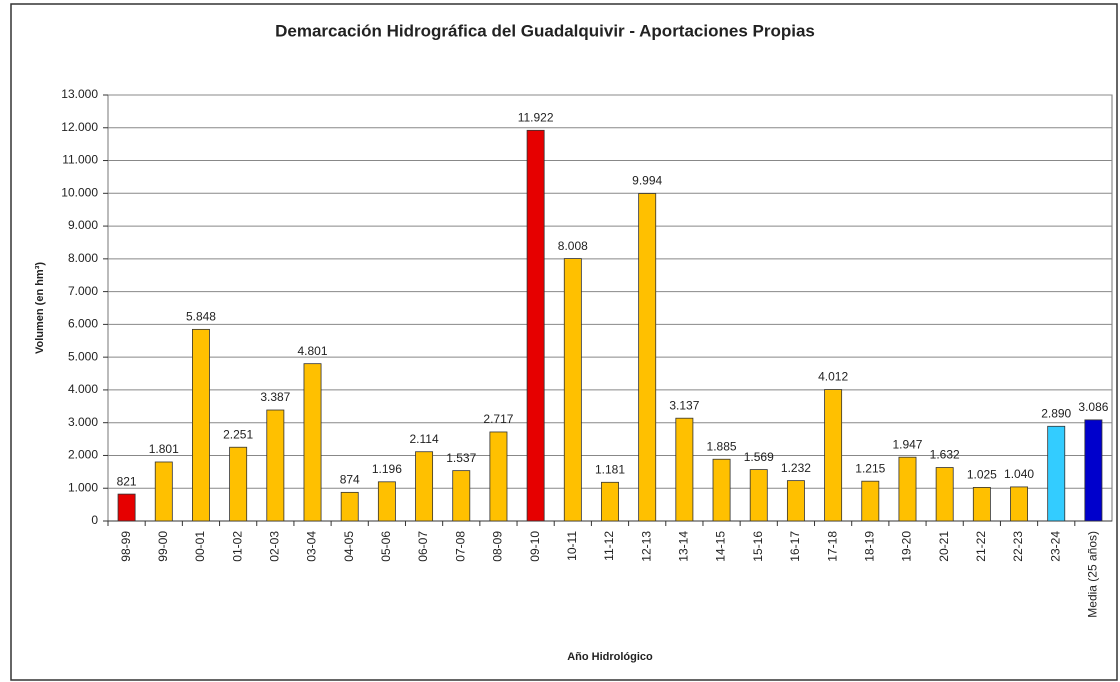 The height and width of the screenshot is (682, 1120). What do you see at coordinates (94, 520) in the screenshot?
I see `y-tick-label: 0` at bounding box center [94, 520].